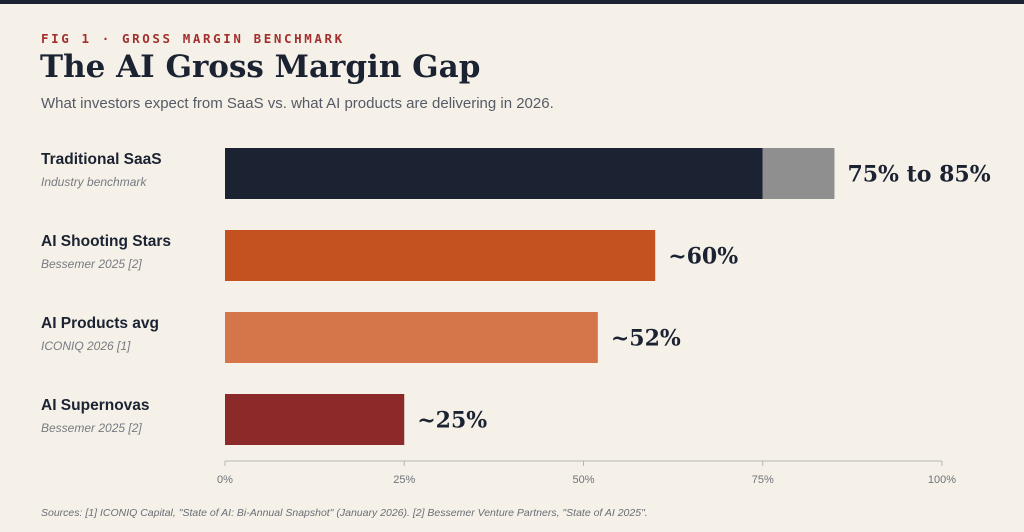 The width and height of the screenshot is (1024, 532). I want to click on category-name-traditional-saas: Traditional SaaS, so click(101, 159).